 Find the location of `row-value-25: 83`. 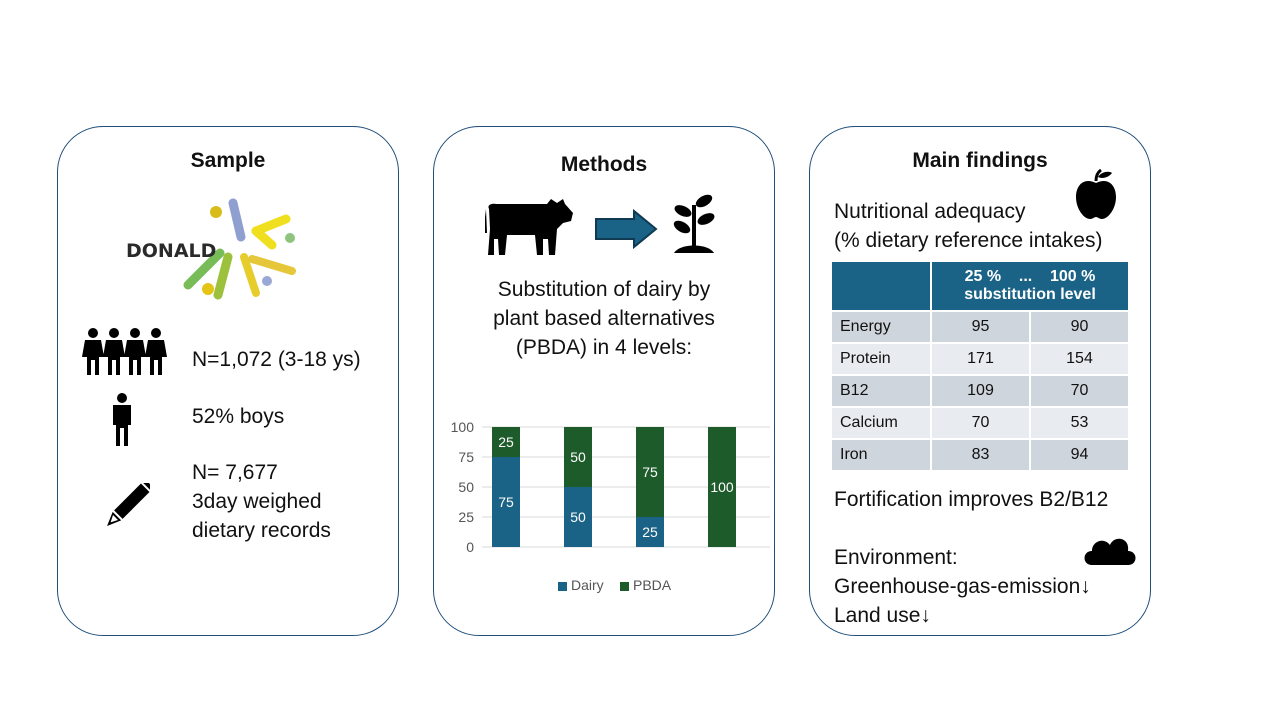

row-value-25: 83 is located at coordinates (980, 455).